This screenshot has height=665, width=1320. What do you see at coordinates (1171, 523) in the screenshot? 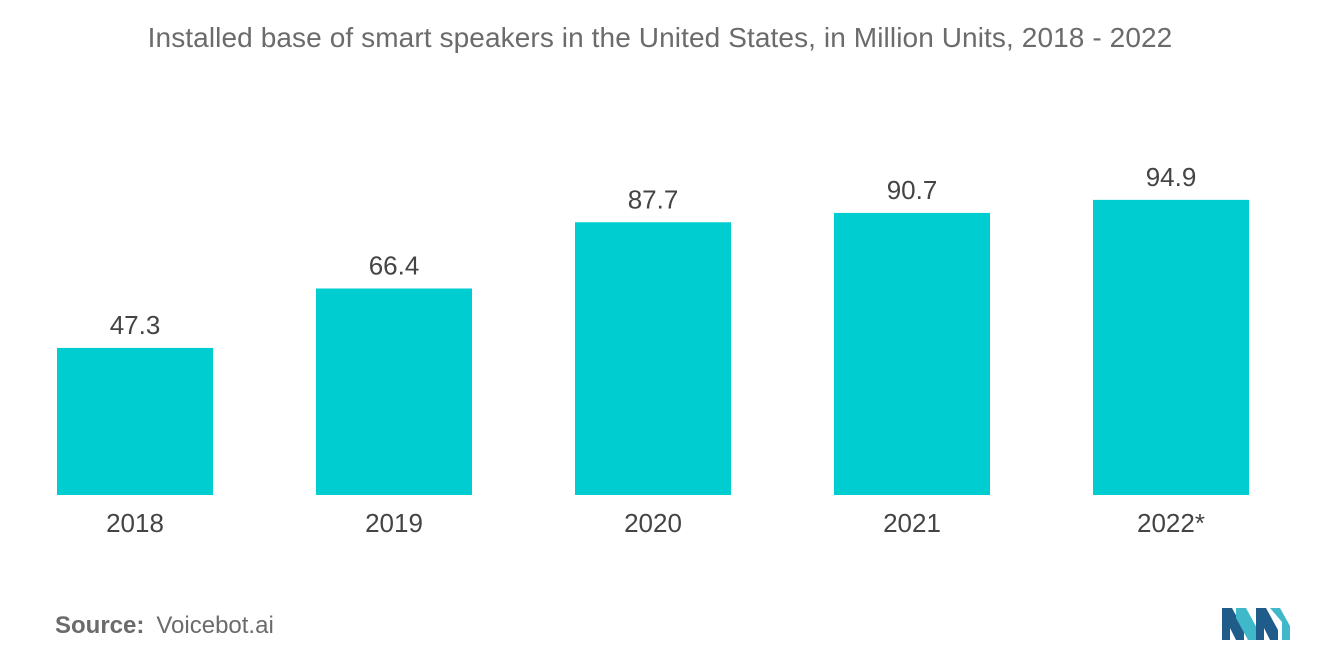
I see `x-tick-label: 2022*` at bounding box center [1171, 523].